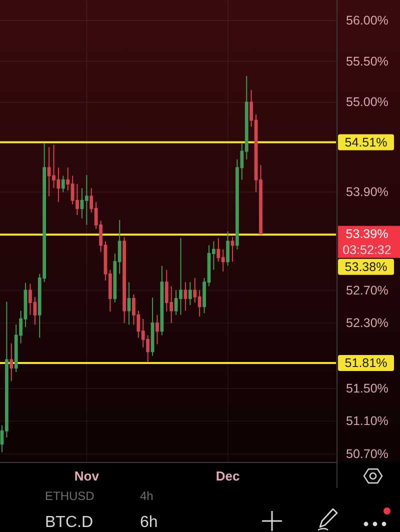  I want to click on y-tick-label: 51.10%, so click(367, 421).